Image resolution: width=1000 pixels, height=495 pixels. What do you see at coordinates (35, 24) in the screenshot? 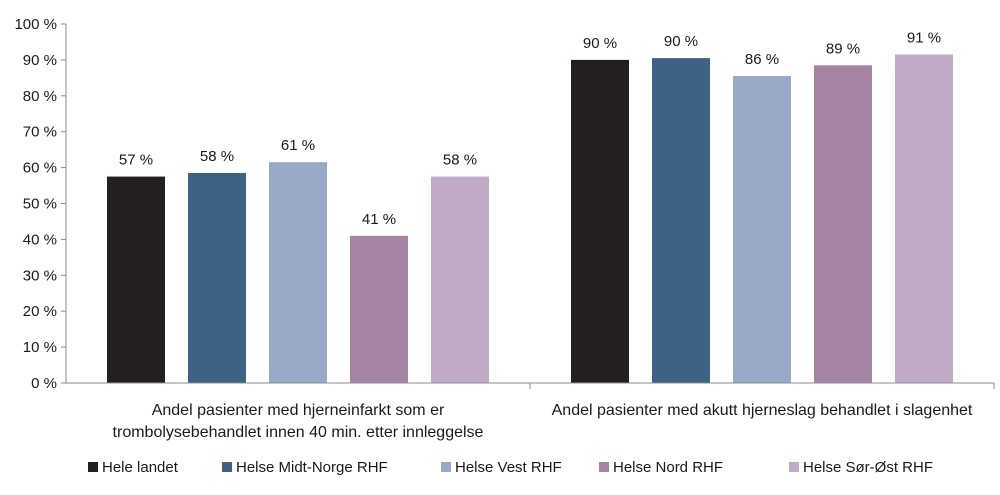
I see `y-tick-label: 100 %` at bounding box center [35, 24].